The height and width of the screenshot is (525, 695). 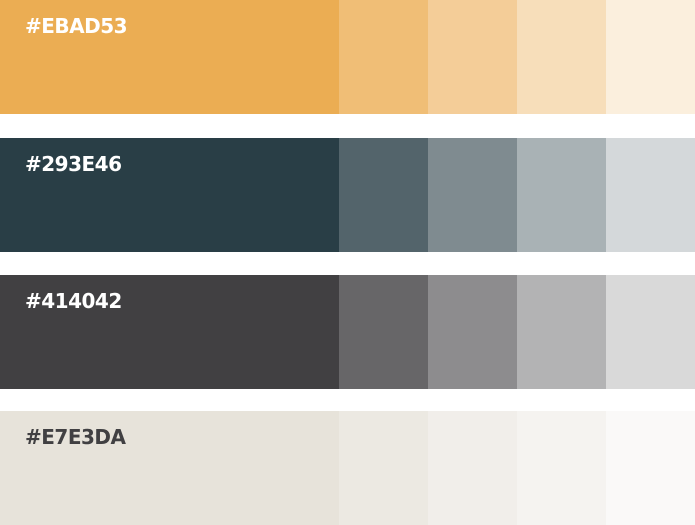 I want to click on color-hex-label: #293E46, so click(x=73, y=164).